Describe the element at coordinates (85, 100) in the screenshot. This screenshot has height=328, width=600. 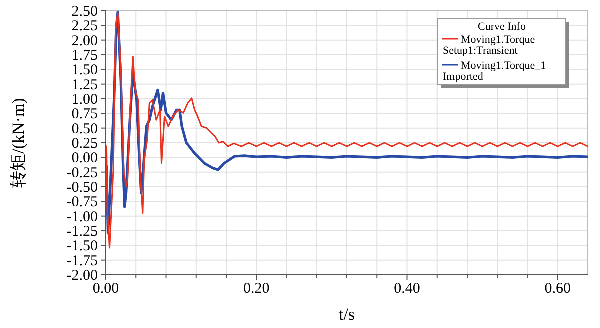
I see `y-tick-label: 1.00` at that location.